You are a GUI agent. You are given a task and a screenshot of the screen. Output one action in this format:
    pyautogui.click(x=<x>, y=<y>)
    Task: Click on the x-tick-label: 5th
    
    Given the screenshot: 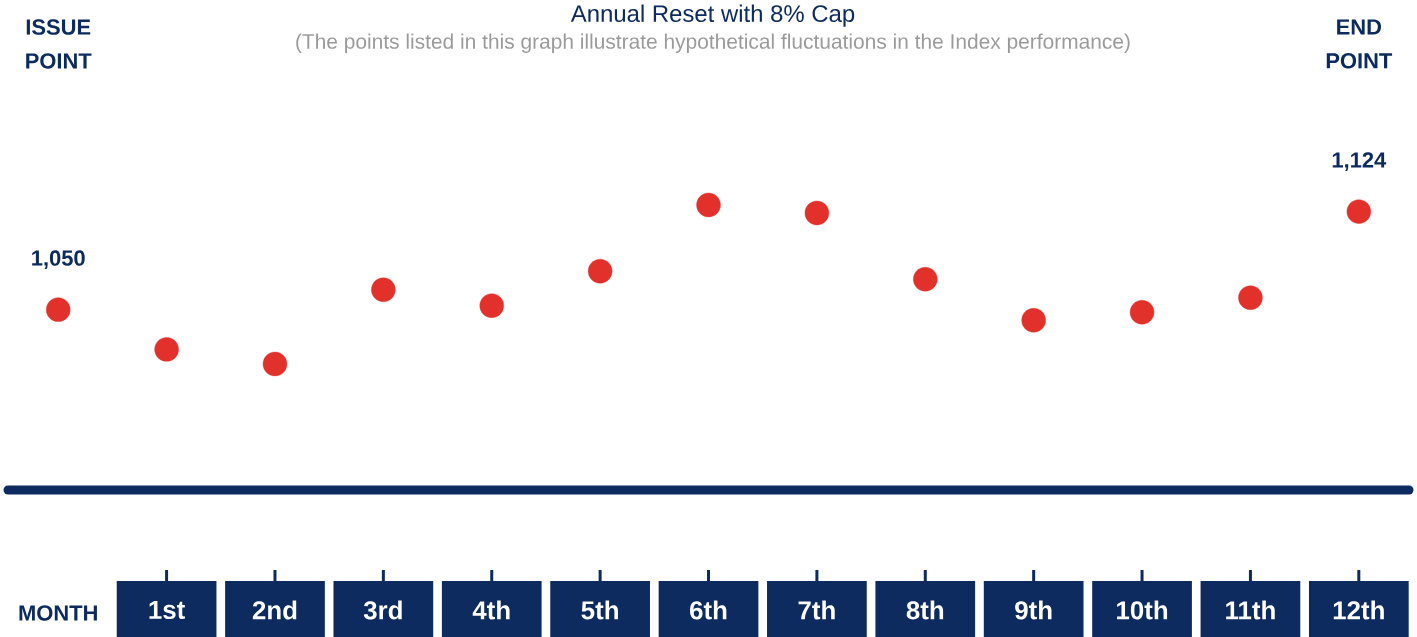 What is the action you would take?
    pyautogui.click(x=599, y=610)
    